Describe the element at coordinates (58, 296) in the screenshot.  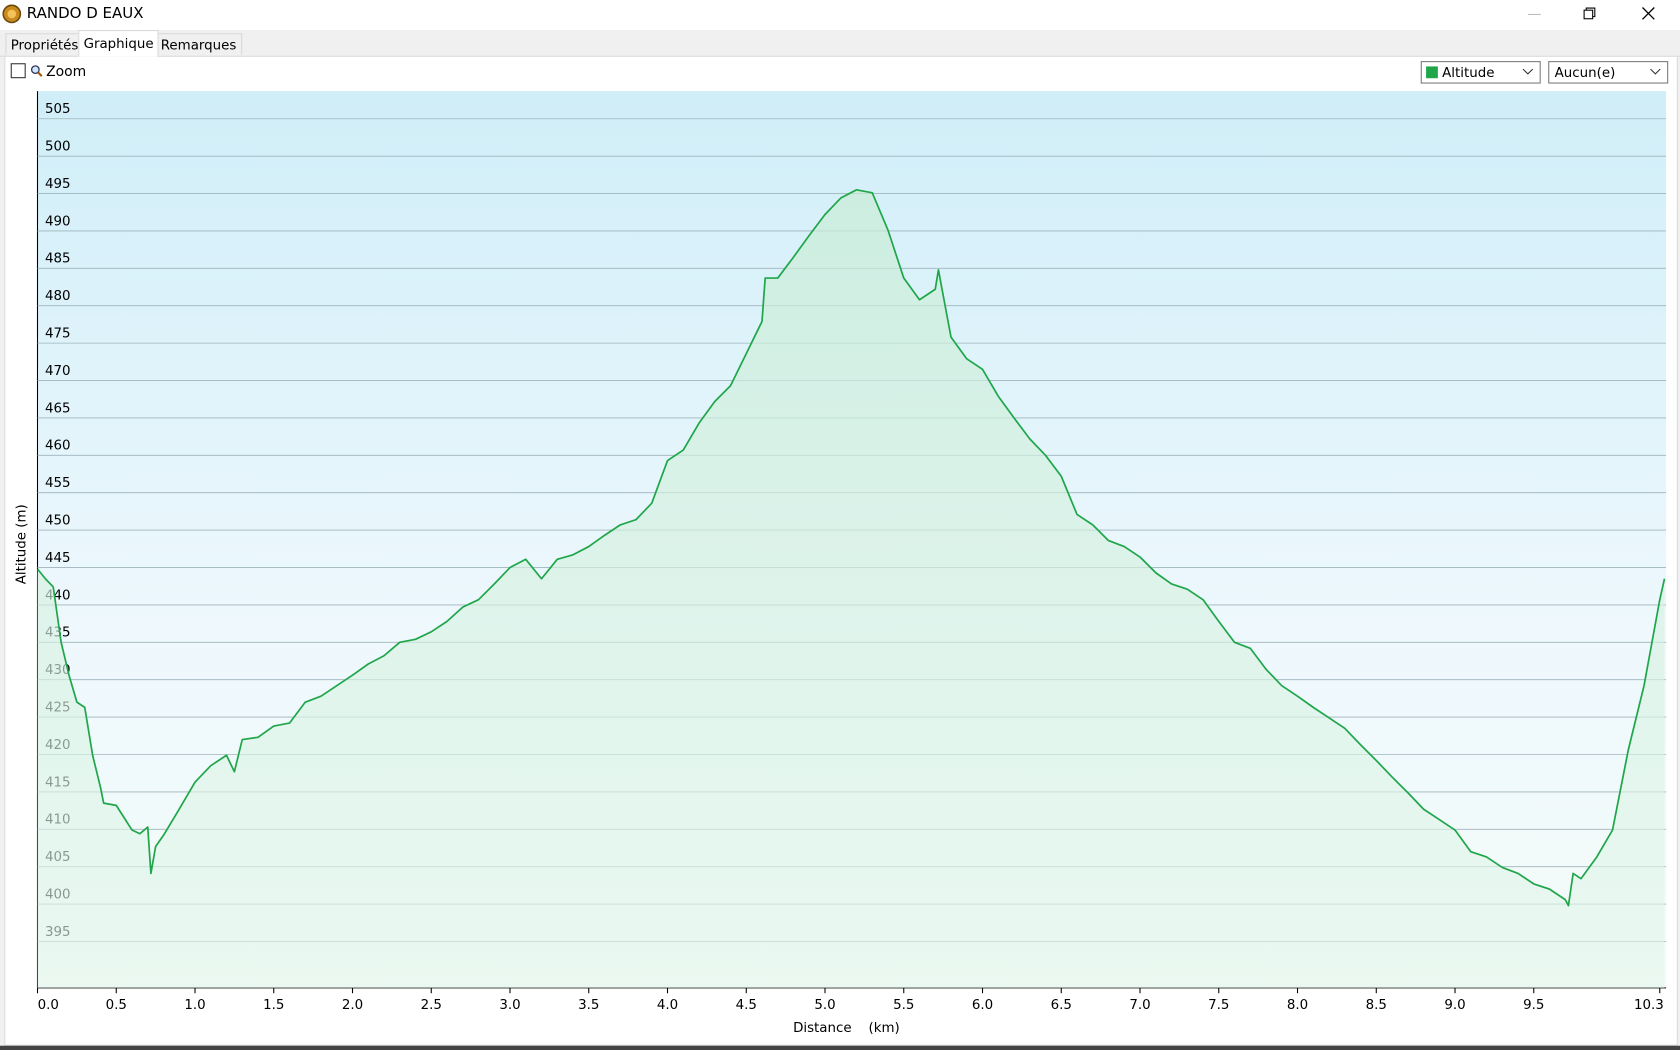
I see `y-tick-label: 480` at that location.